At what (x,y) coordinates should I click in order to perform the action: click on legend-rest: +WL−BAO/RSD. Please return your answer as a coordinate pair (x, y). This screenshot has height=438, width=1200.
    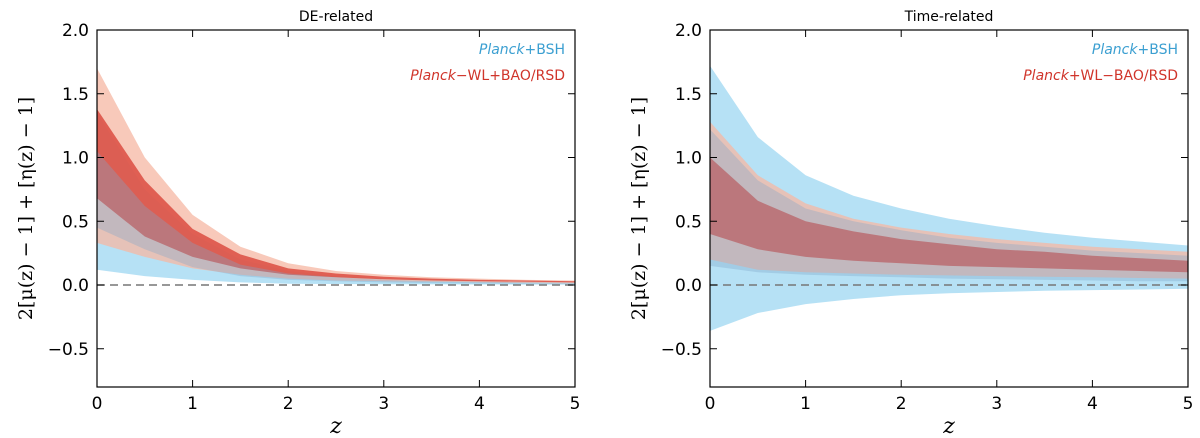
    Looking at the image, I should click on (1123, 76).